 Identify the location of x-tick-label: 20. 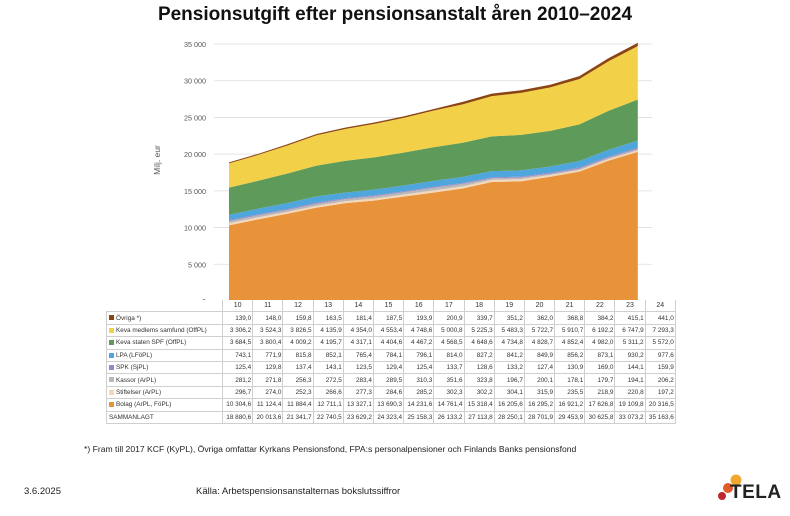
(539, 306).